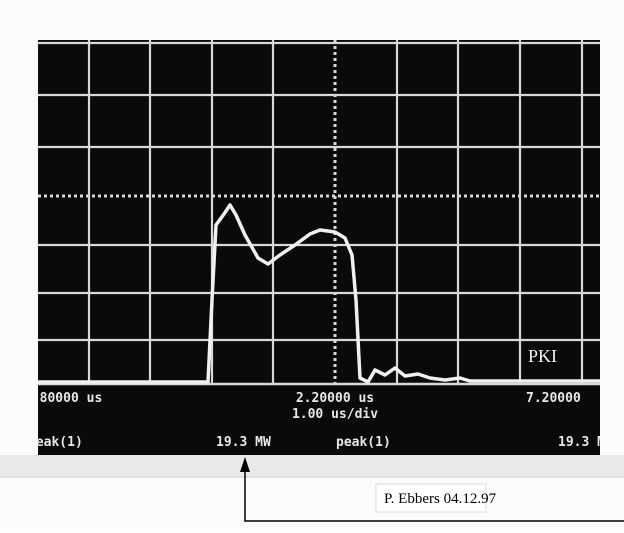 The width and height of the screenshot is (624, 533). I want to click on center-time: 2.20000 us, so click(335, 398).